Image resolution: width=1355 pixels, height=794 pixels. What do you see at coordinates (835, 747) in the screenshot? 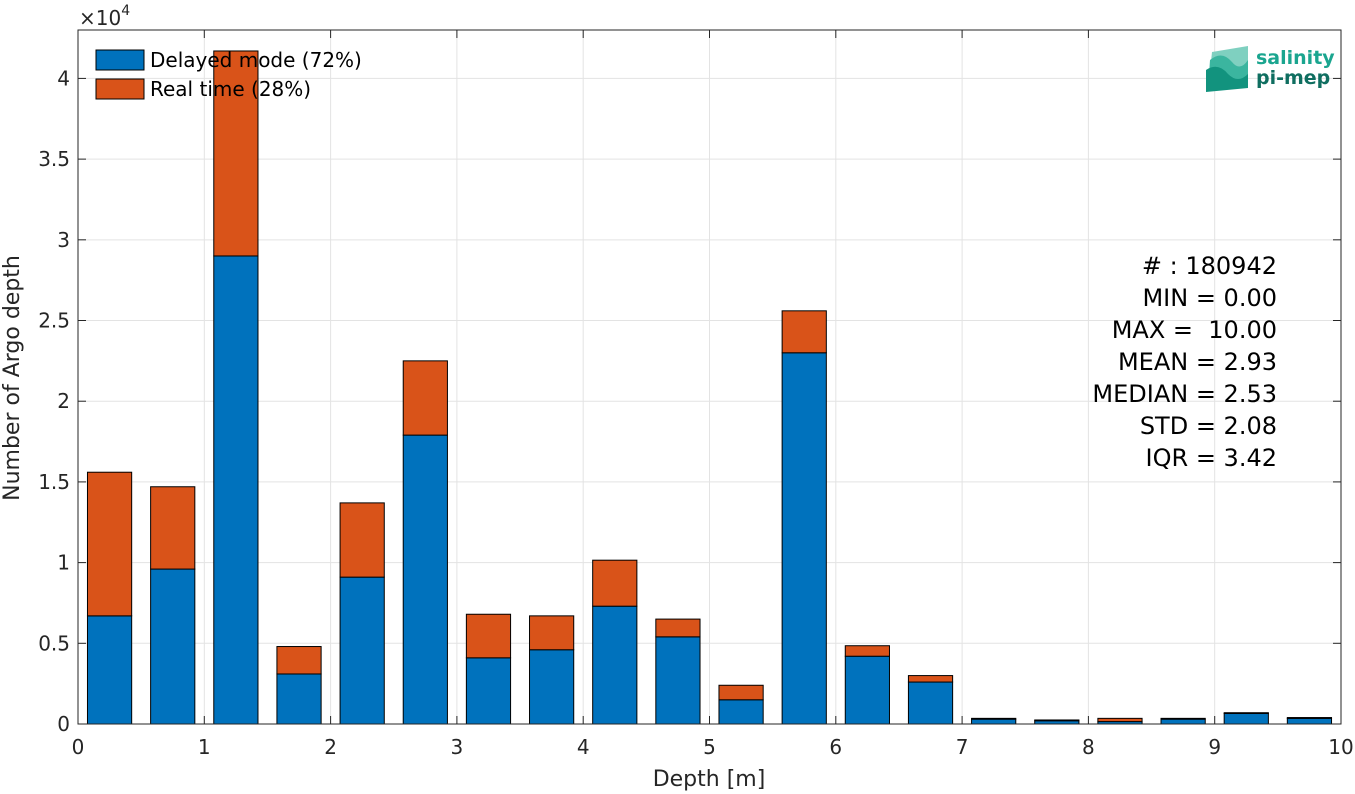
I see `x-tick-label: 6` at bounding box center [835, 747].